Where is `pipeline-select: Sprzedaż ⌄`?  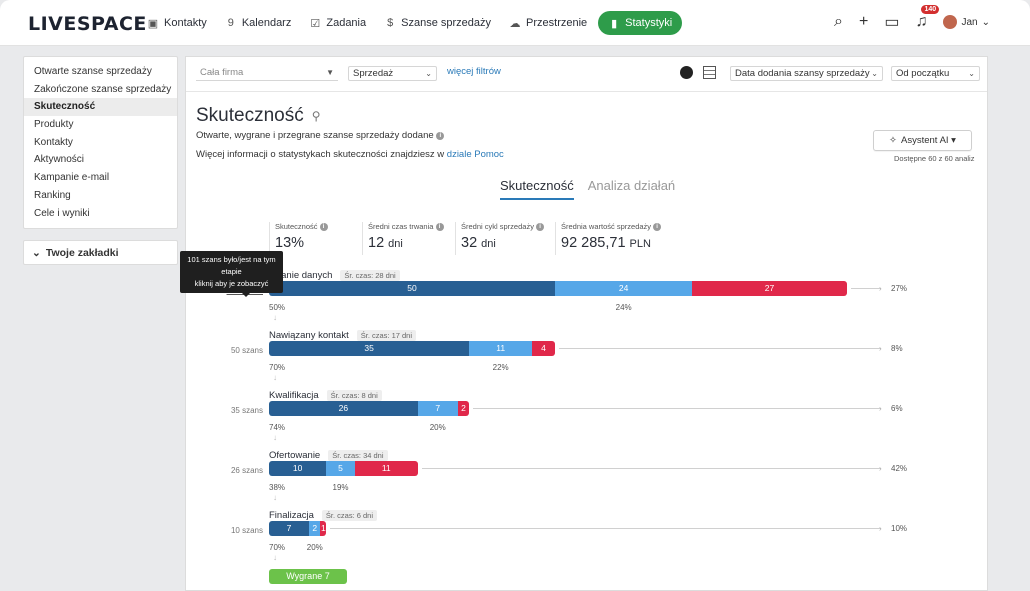
pipeline-select: Sprzedaż ⌄ is located at coordinates (392, 73).